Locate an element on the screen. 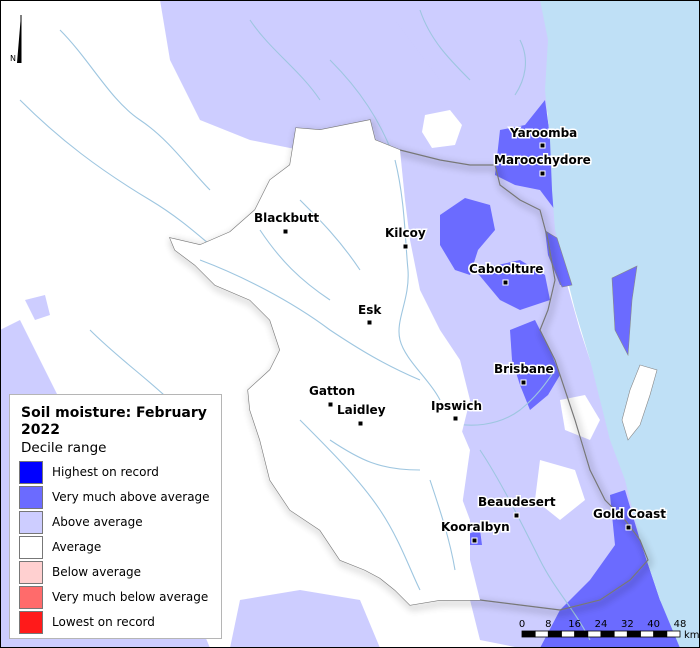 Image resolution: width=700 pixels, height=648 pixels. town-label-gold-coast: Gold Coast is located at coordinates (629, 514).